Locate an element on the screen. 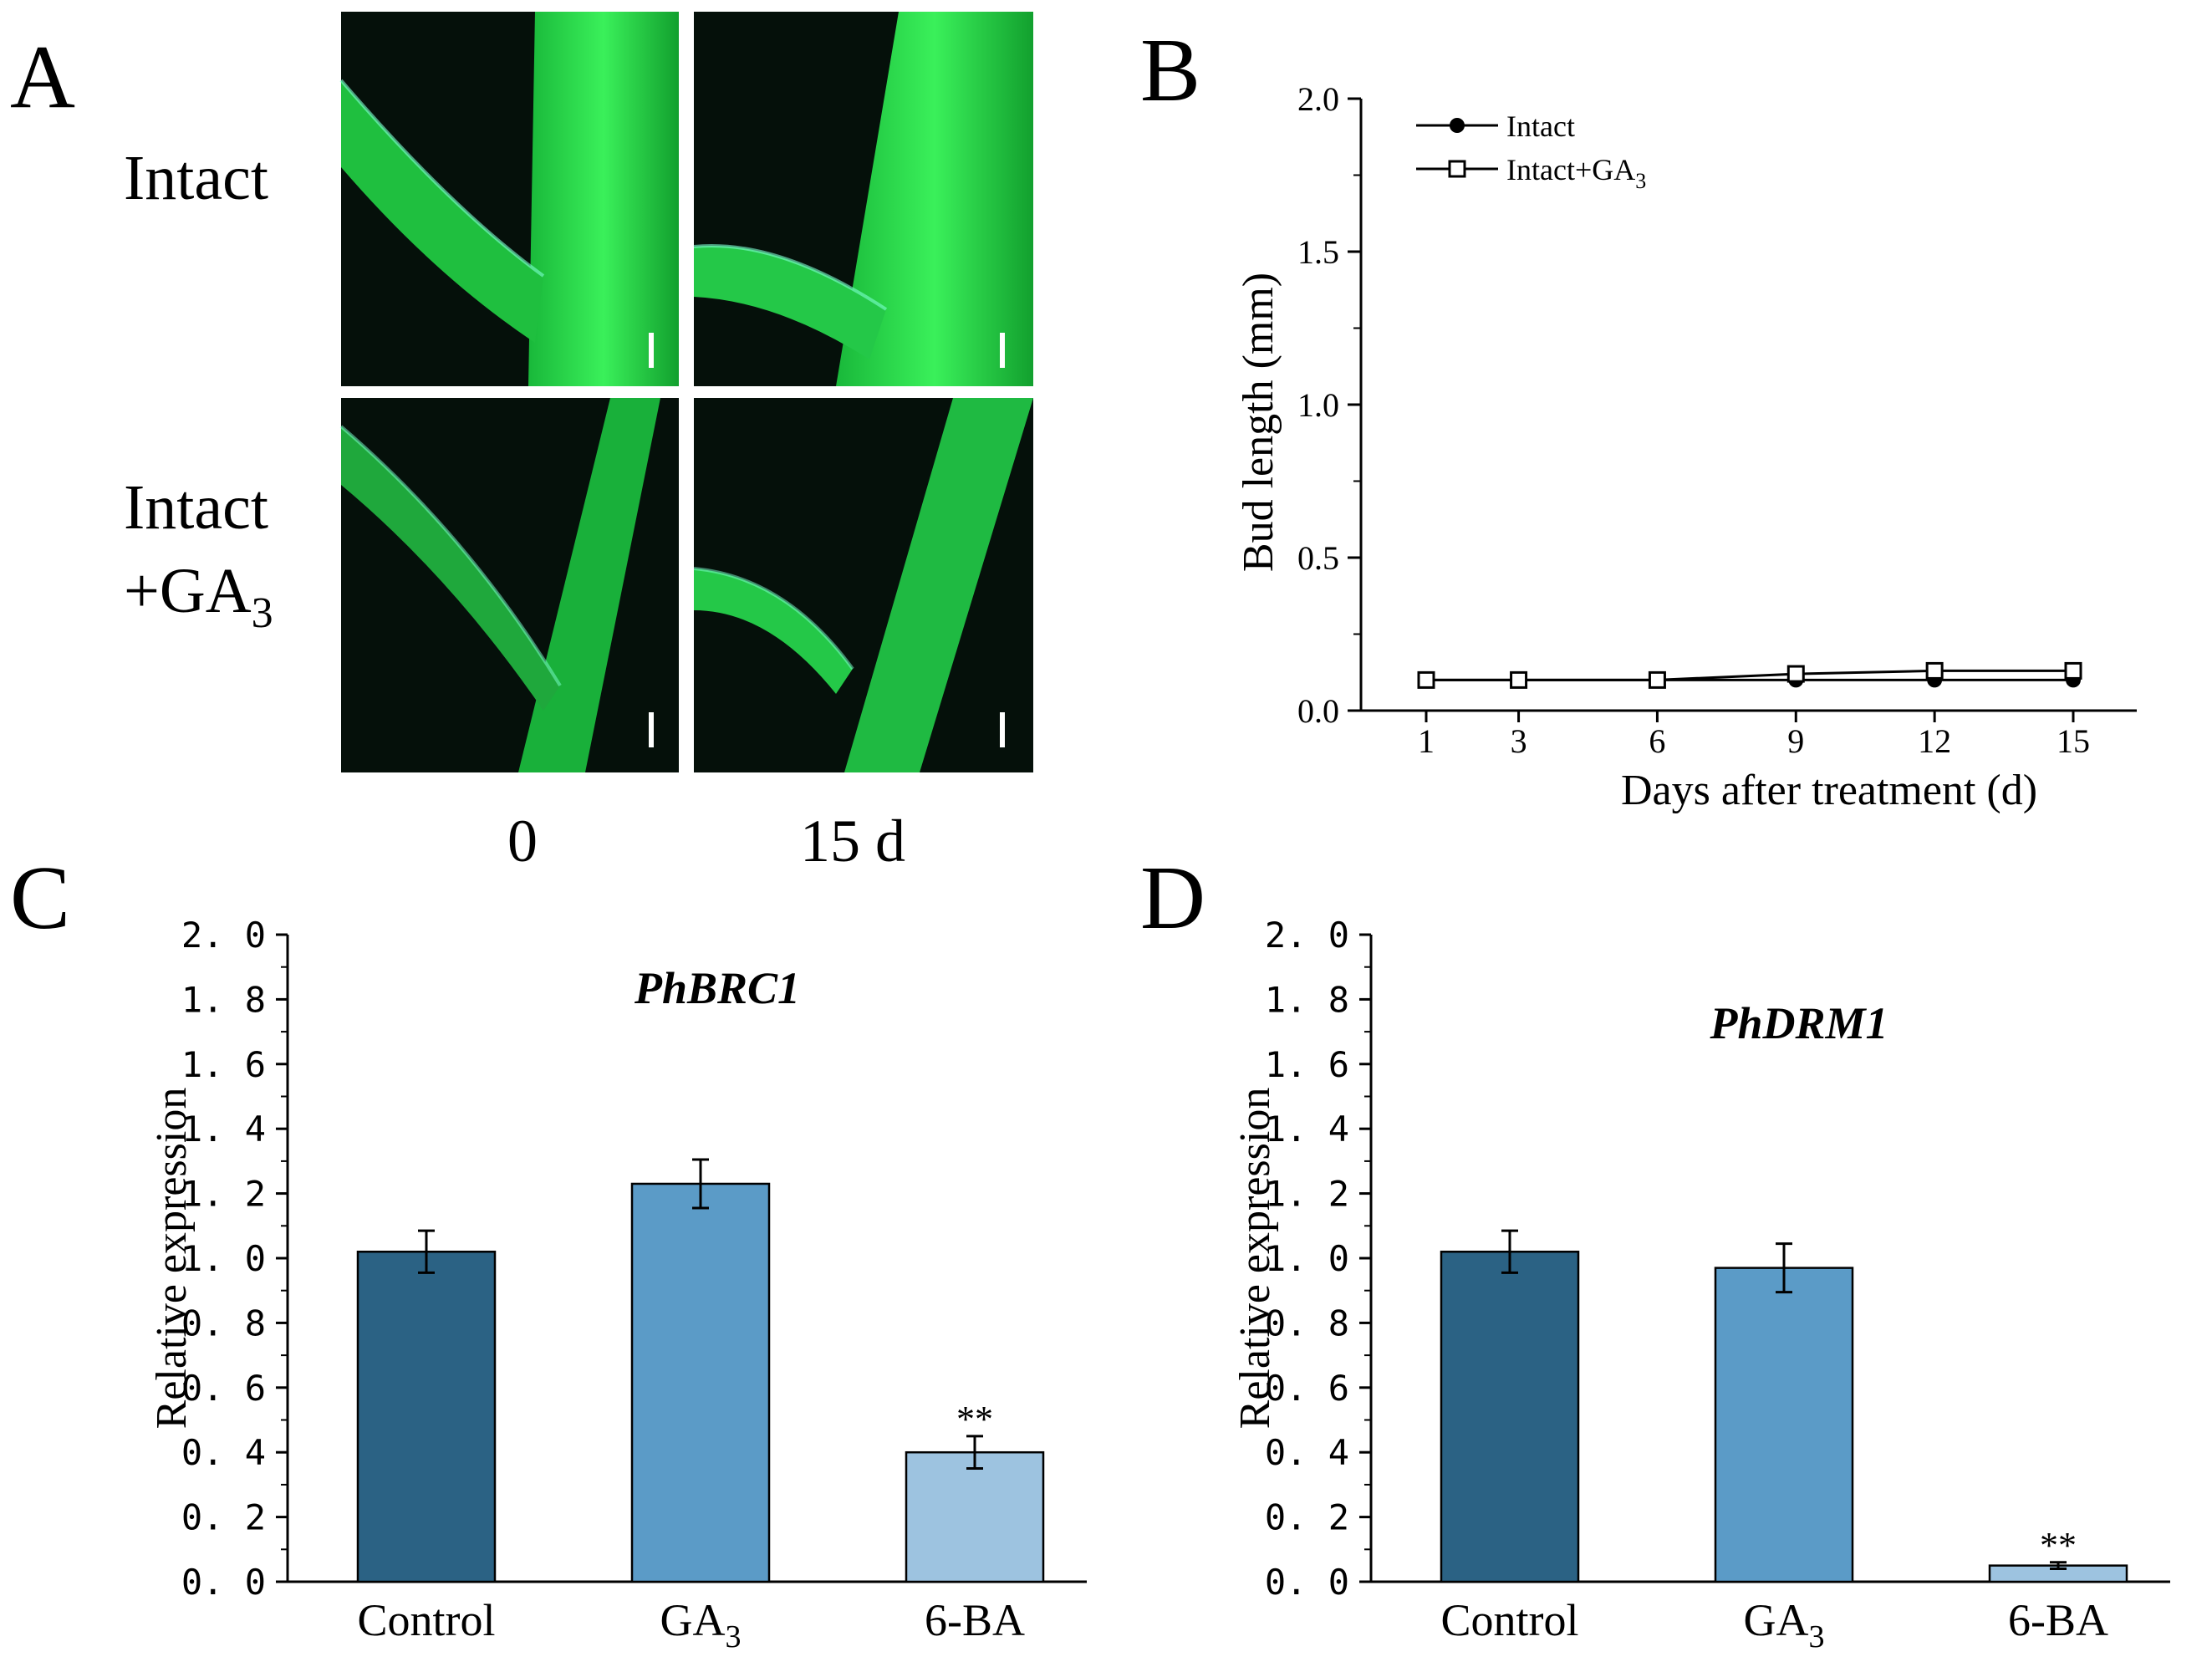 The height and width of the screenshot is (1667, 2212). photo-ga3-day0 is located at coordinates (509, 585).